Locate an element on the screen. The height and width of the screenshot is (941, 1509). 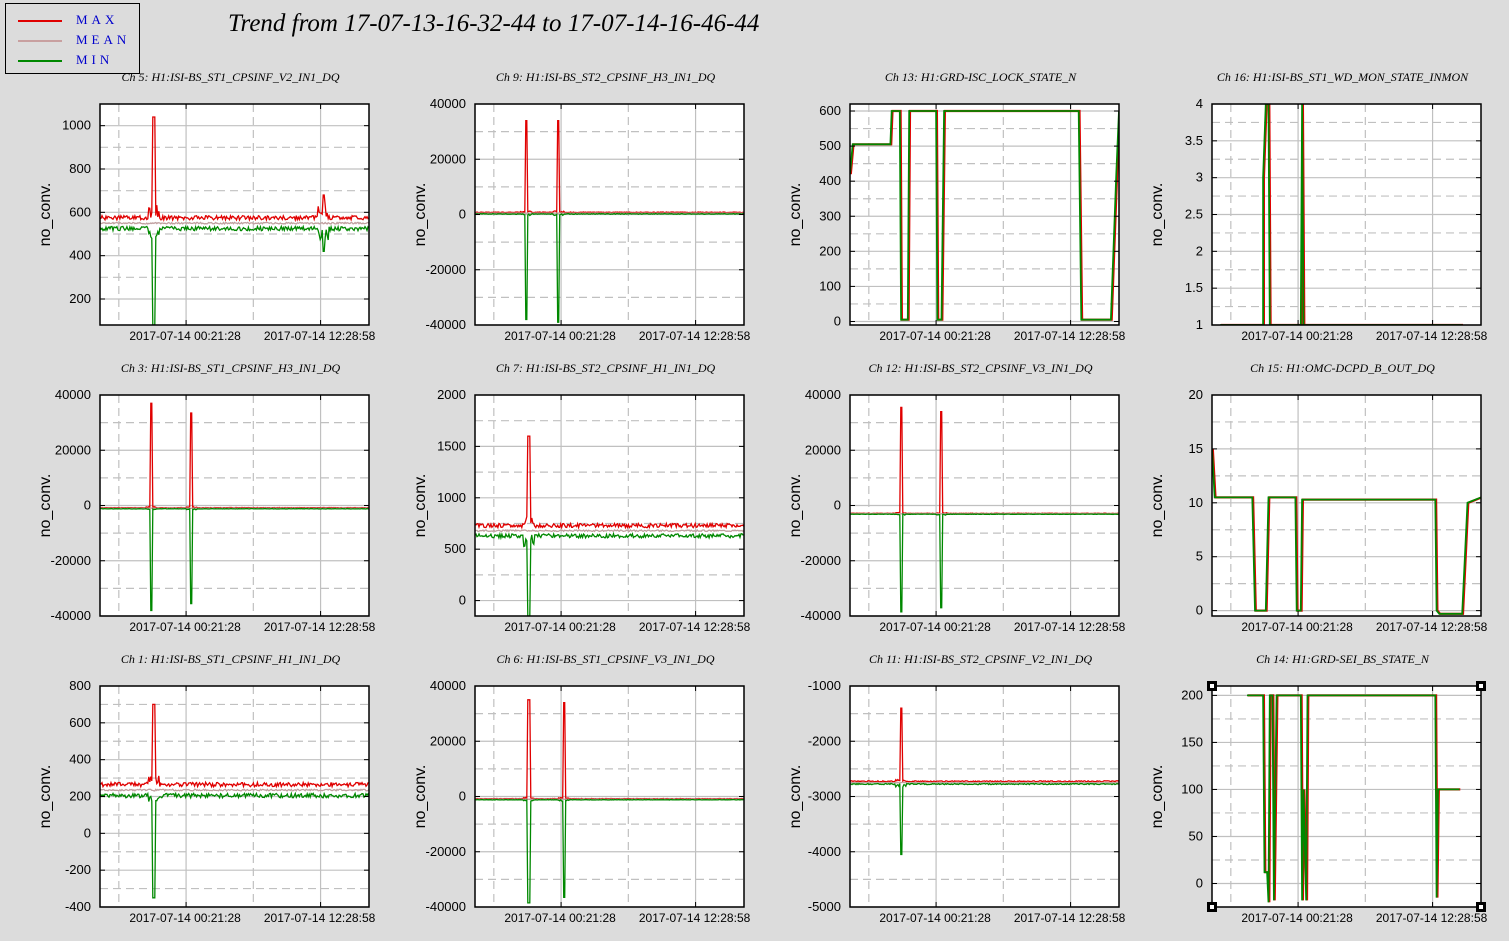
y-tick-label: -200 is located at coordinates (78, 869).